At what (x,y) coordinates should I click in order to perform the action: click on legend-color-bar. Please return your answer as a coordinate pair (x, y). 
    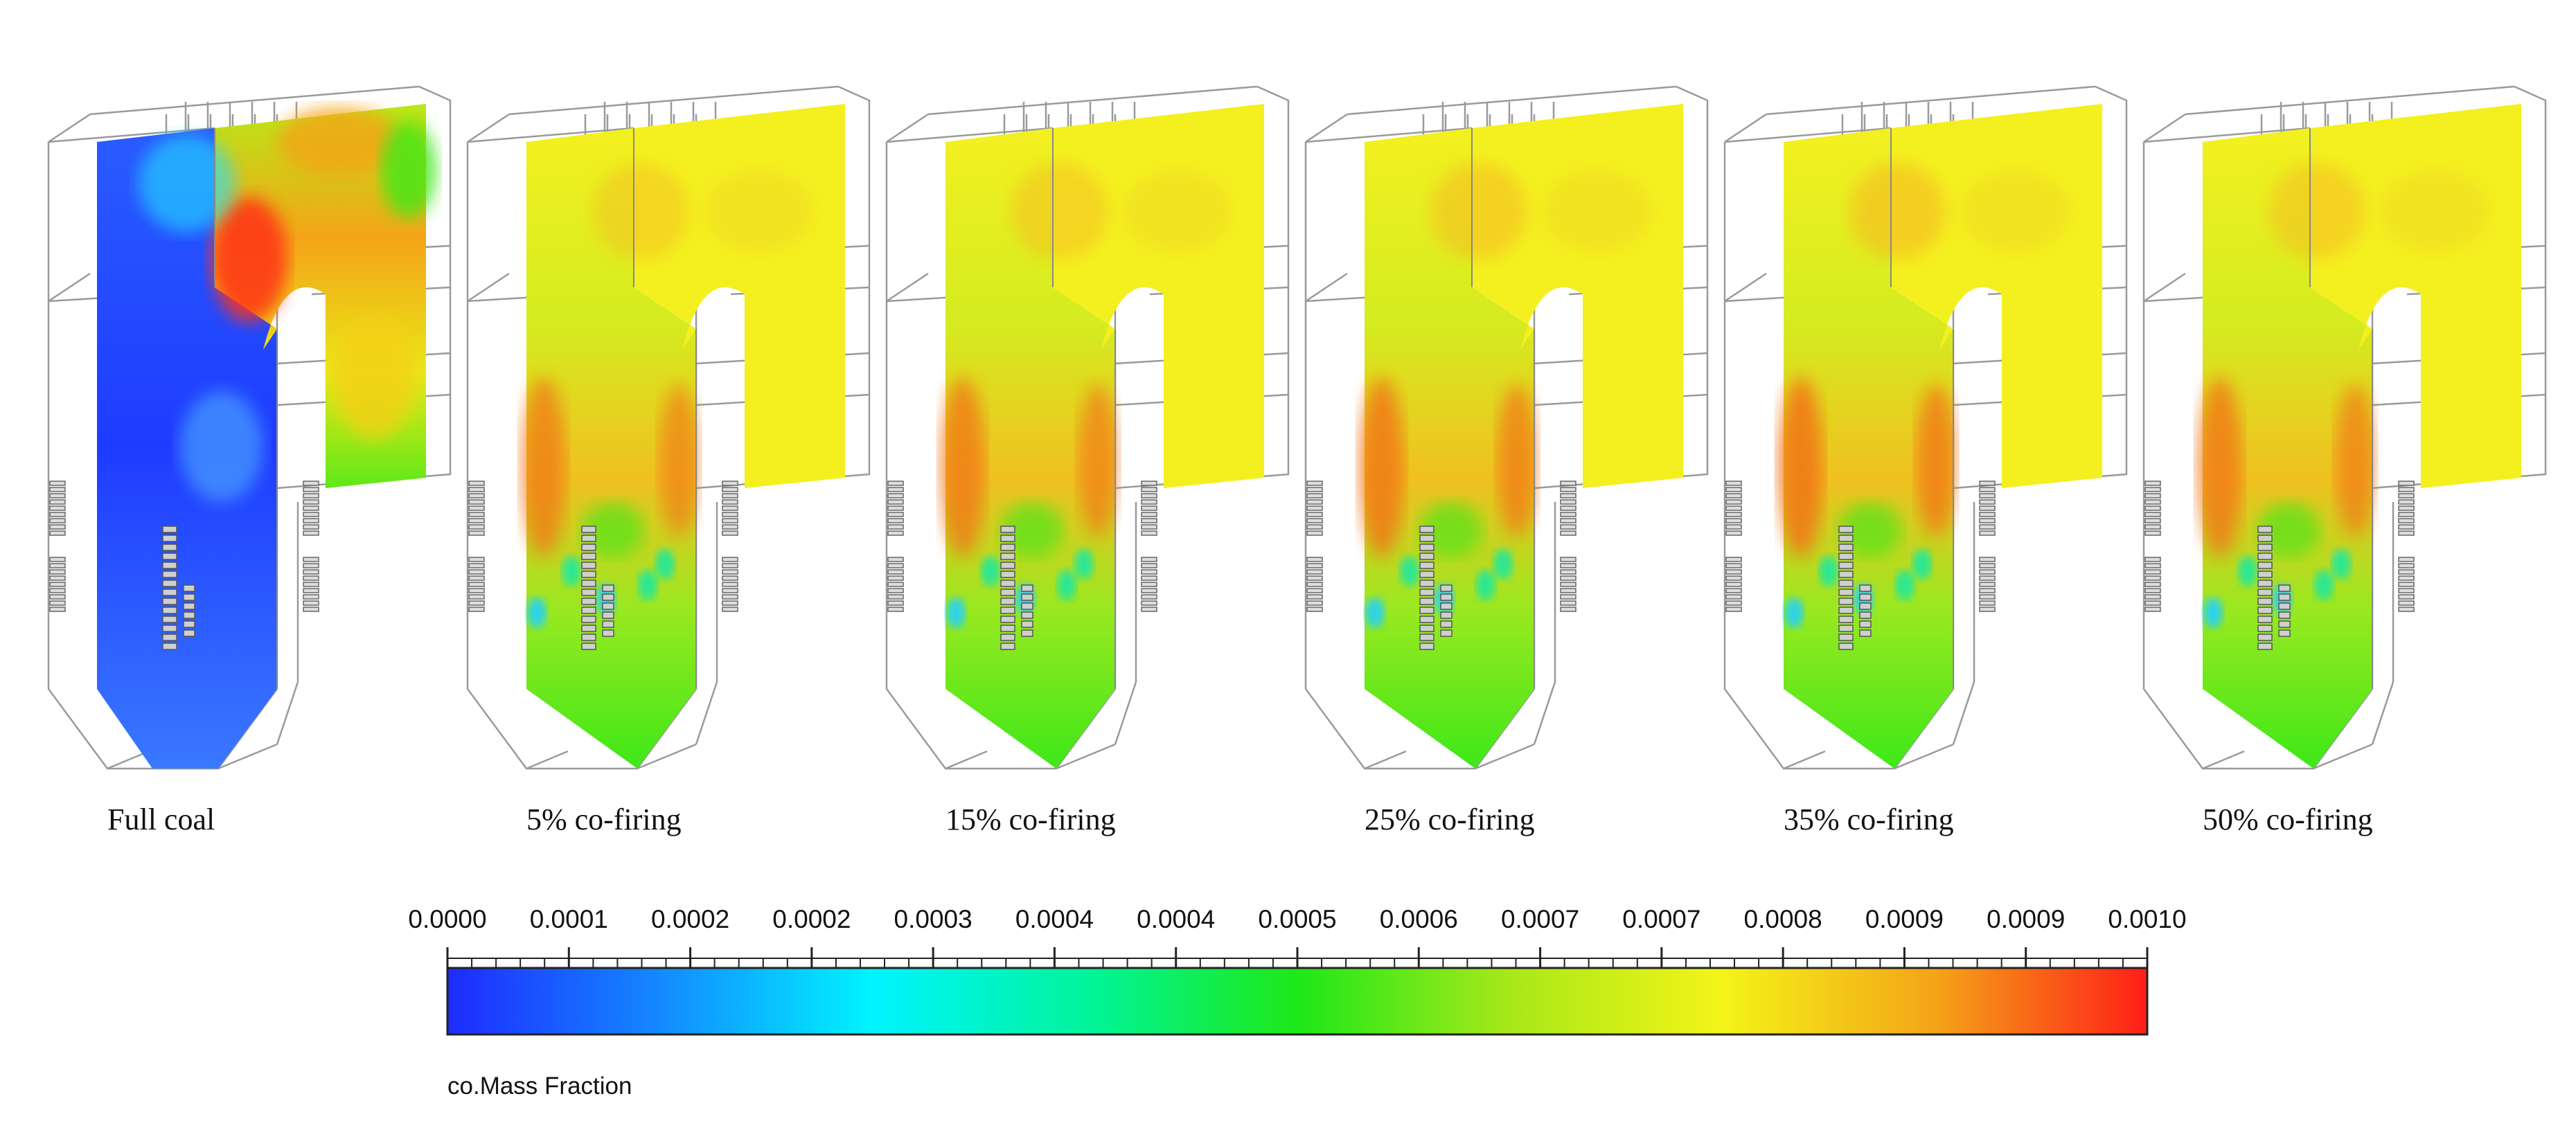
    Looking at the image, I should click on (1297, 1002).